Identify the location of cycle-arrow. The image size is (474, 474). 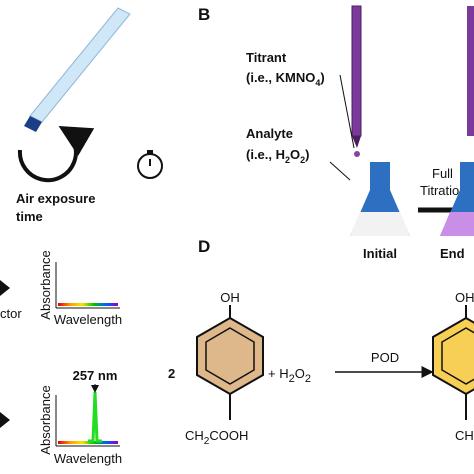
(56, 154).